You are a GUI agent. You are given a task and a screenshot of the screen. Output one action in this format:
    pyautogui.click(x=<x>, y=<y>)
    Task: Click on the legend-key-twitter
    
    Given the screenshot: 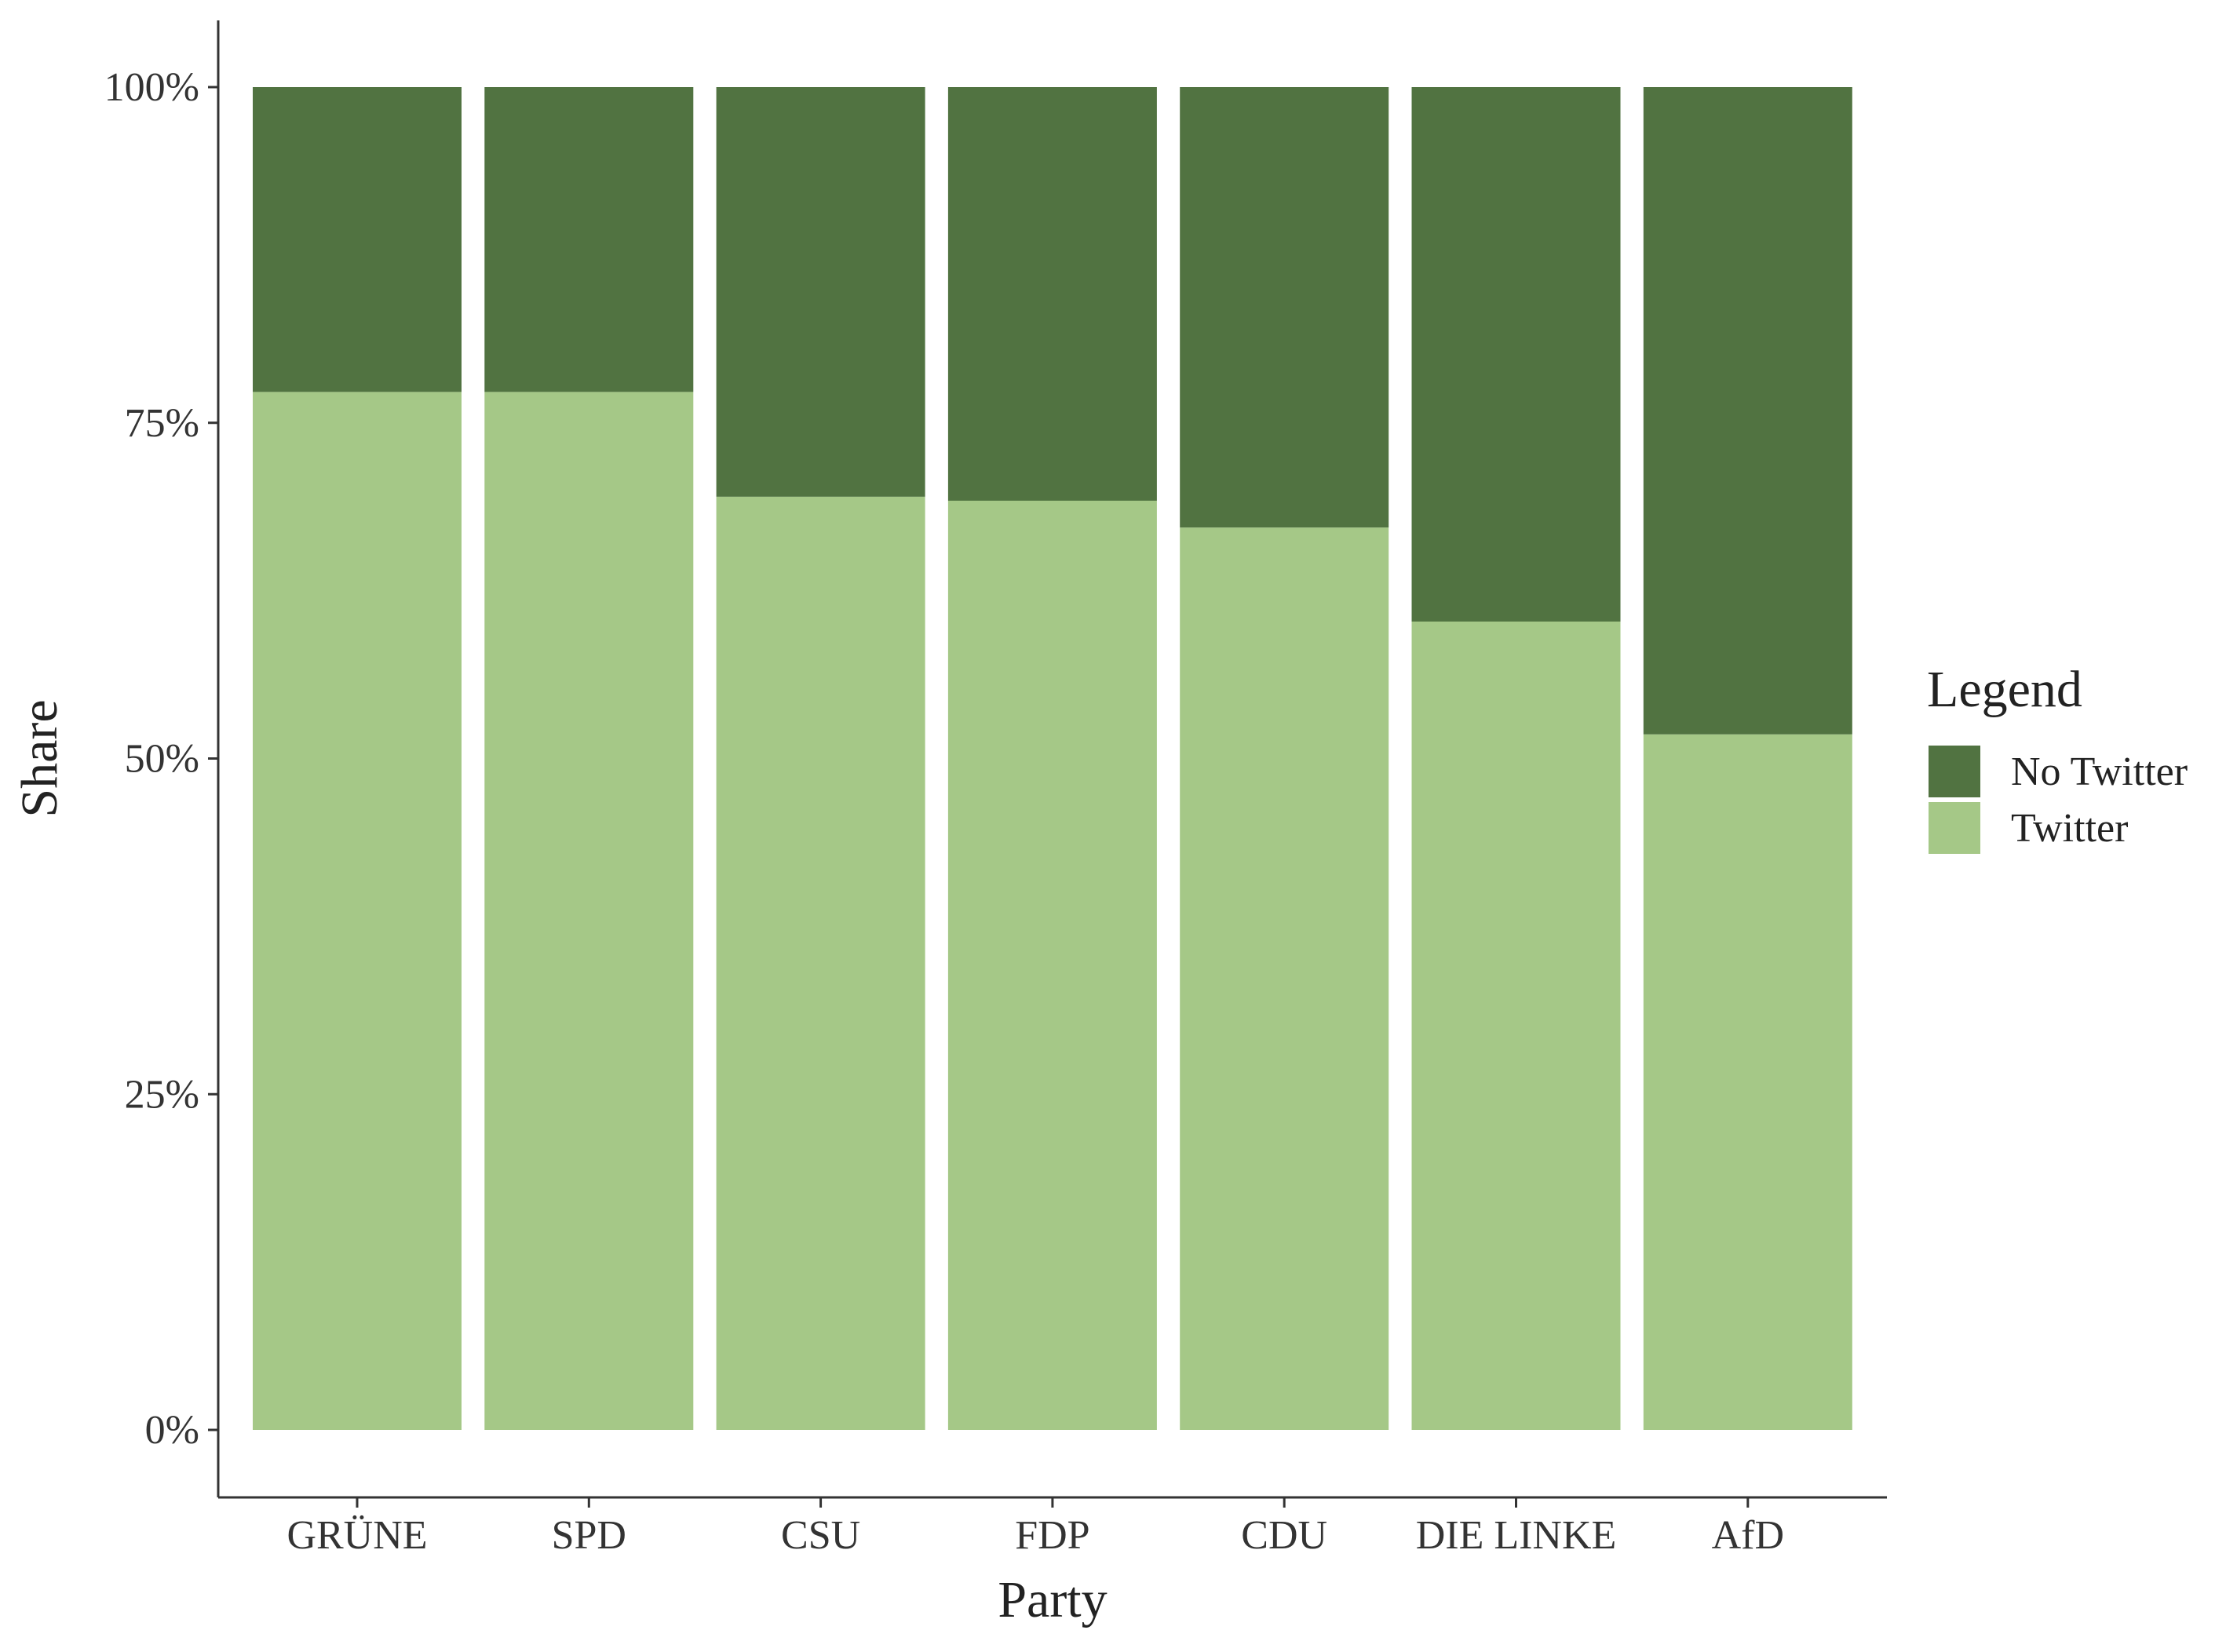 What is the action you would take?
    pyautogui.click(x=1954, y=828)
    